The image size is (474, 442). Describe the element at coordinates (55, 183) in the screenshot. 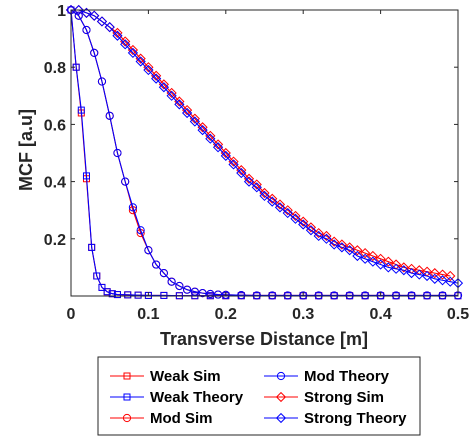

I see `y-tick-label: 0.4` at that location.